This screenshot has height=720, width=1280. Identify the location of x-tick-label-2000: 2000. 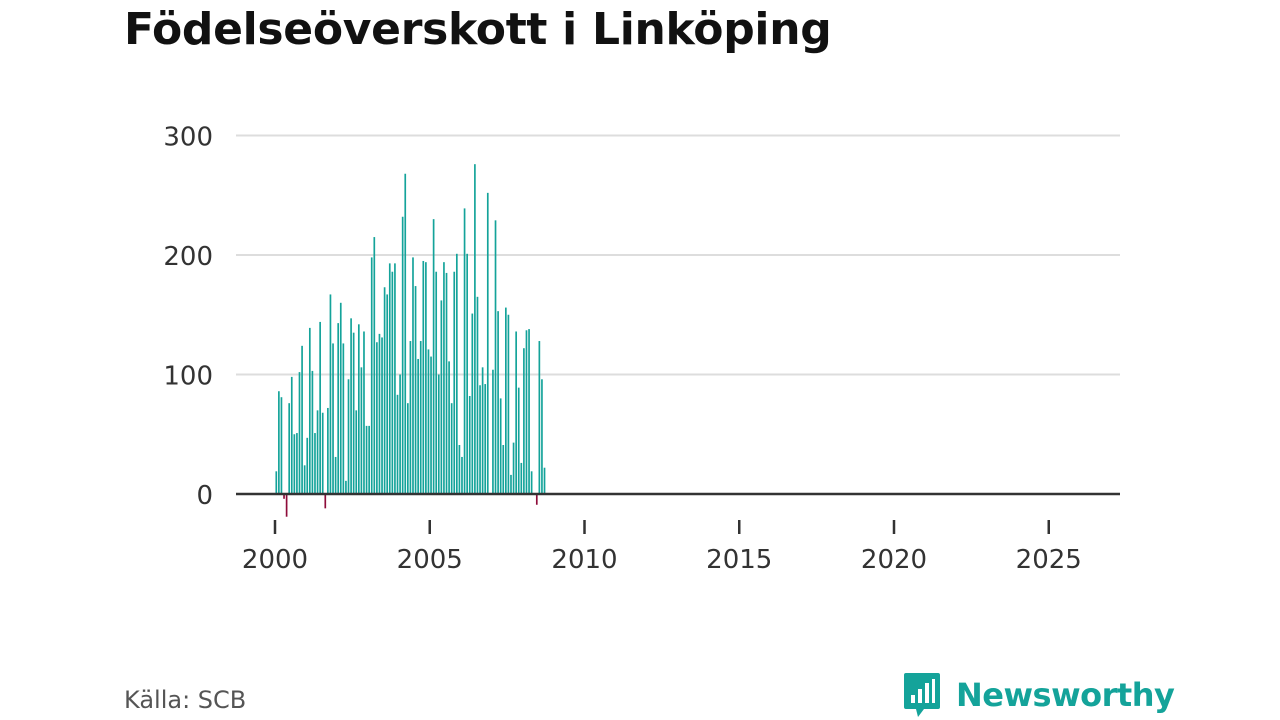
(275, 560).